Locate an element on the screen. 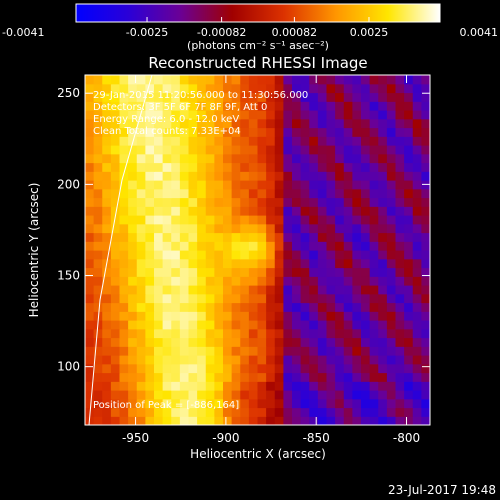  colorbar-tick-label: -0.00082 is located at coordinates (221, 32).